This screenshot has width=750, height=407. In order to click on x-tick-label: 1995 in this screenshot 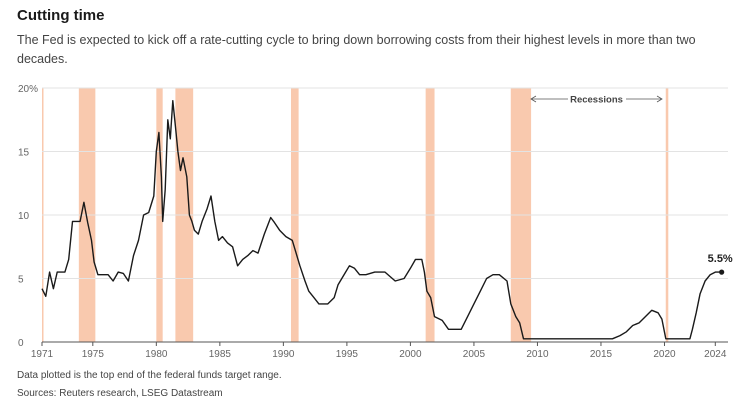, I will do `click(347, 354)`.